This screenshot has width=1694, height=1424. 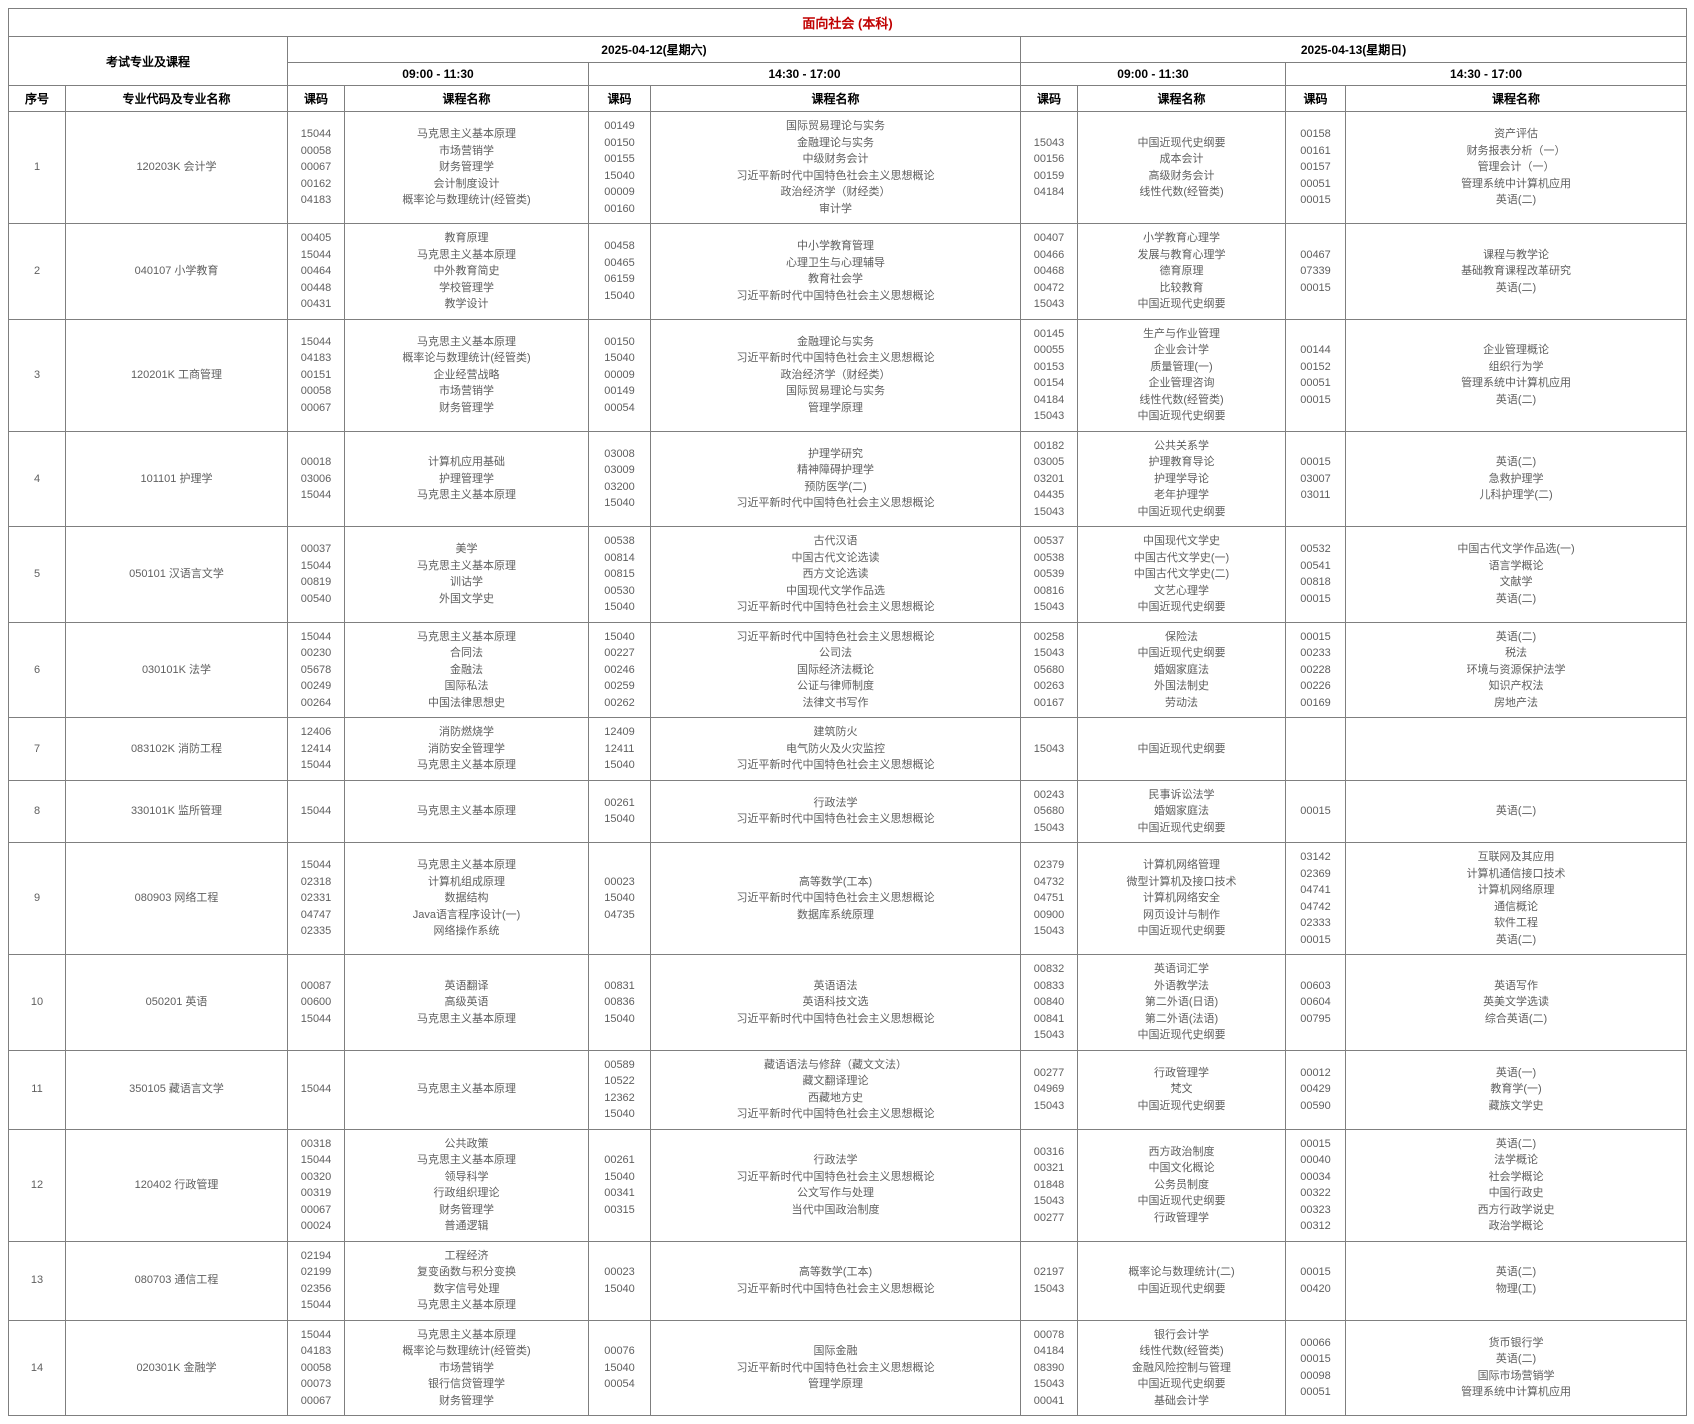 I want to click on sunday-afternoon-course-codes-cell: 00015, so click(x=1315, y=811).